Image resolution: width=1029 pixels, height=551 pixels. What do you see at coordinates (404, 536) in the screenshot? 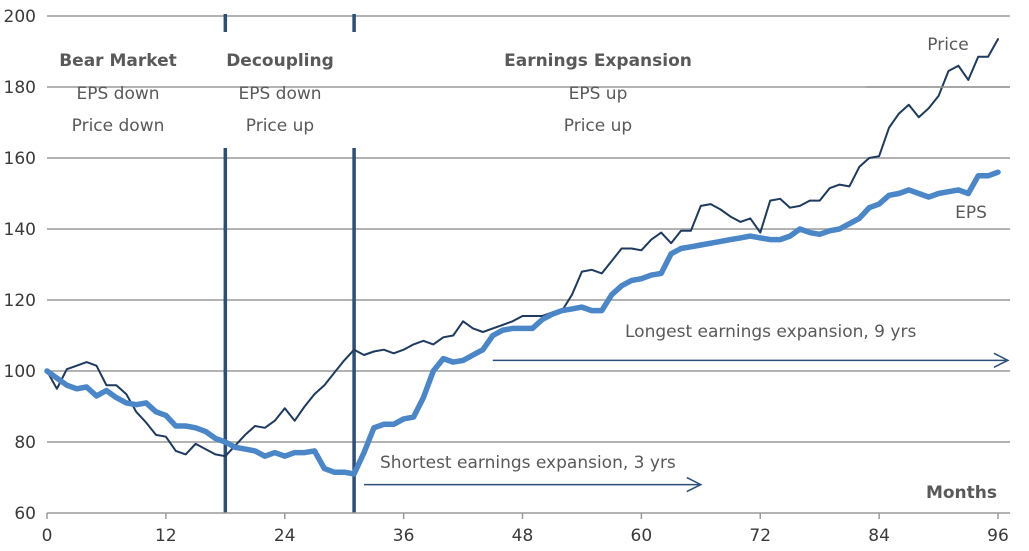
I see `x-tick-label: 36` at bounding box center [404, 536].